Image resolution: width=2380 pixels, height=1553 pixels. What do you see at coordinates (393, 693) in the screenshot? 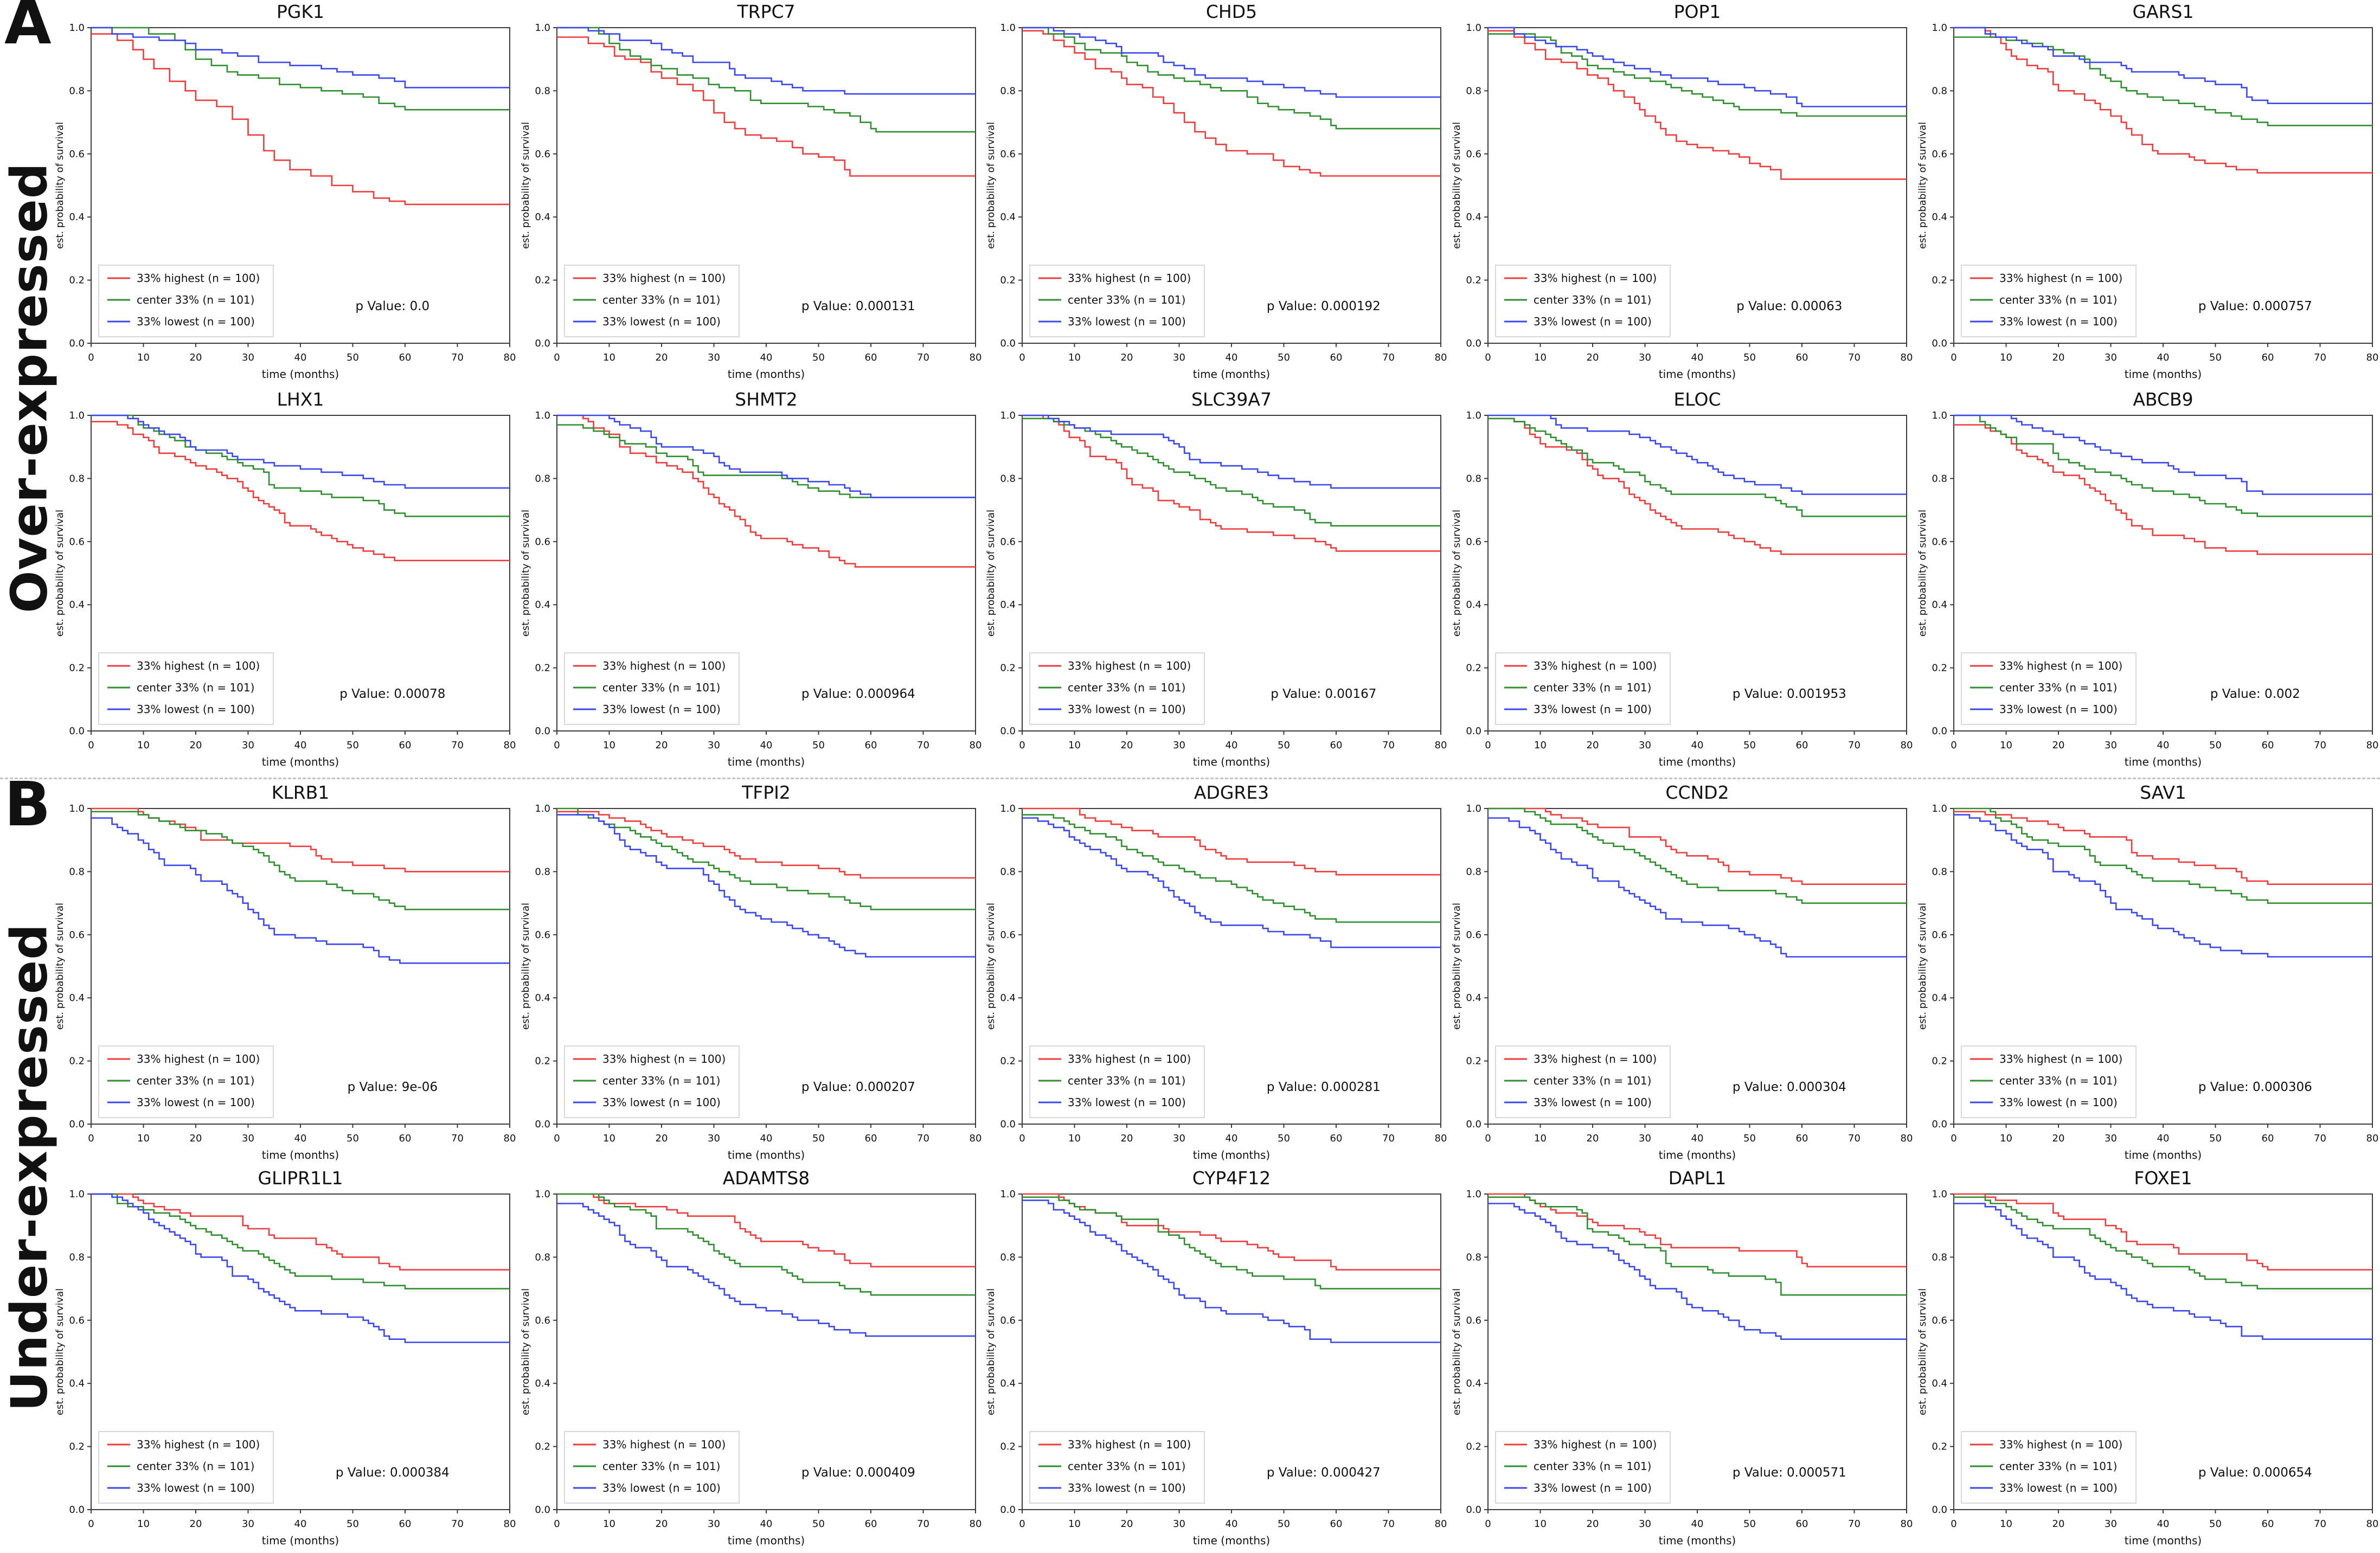
I see `p-value-label: p Value: 0.00078` at bounding box center [393, 693].